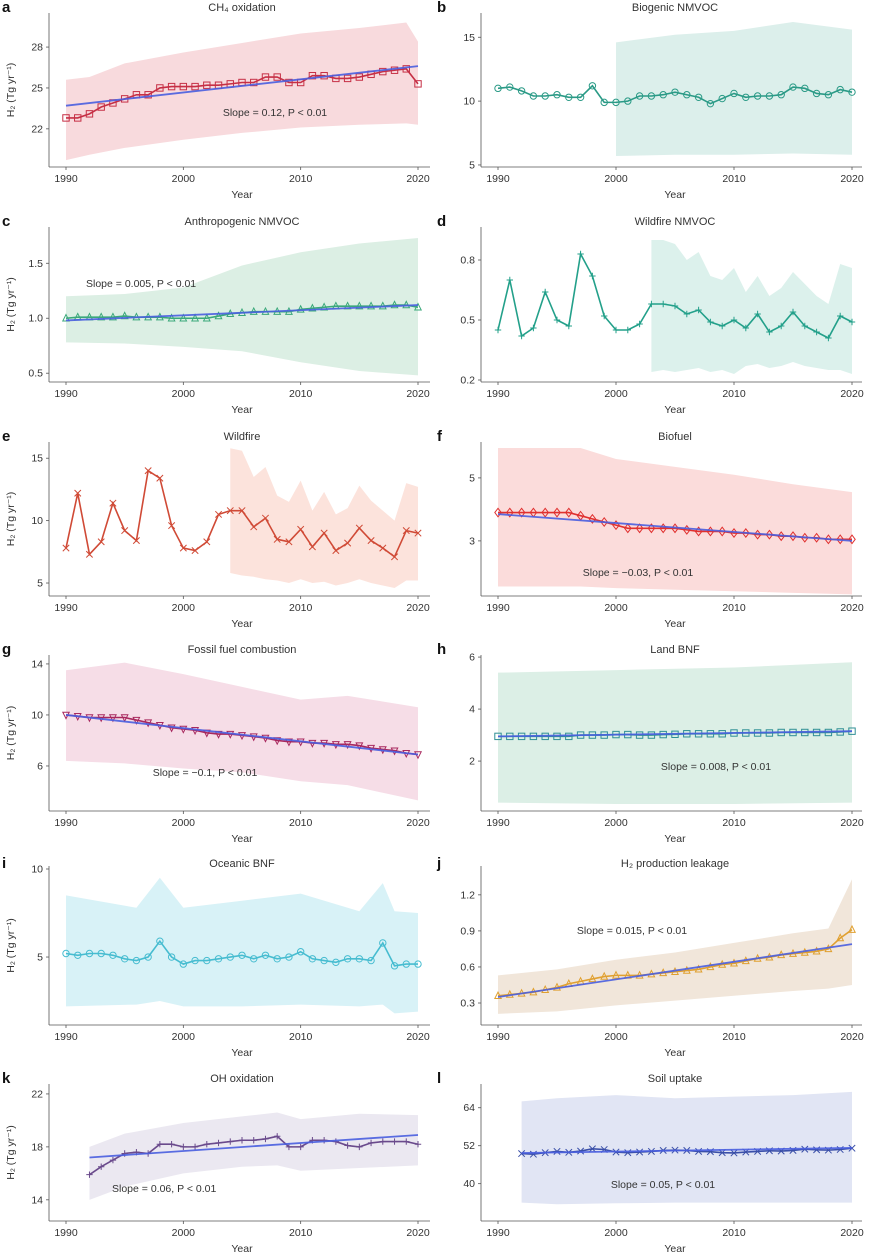 The height and width of the screenshot is (1255, 870). What do you see at coordinates (37, 1147) in the screenshot?
I see `y-tick-label: 18` at bounding box center [37, 1147].